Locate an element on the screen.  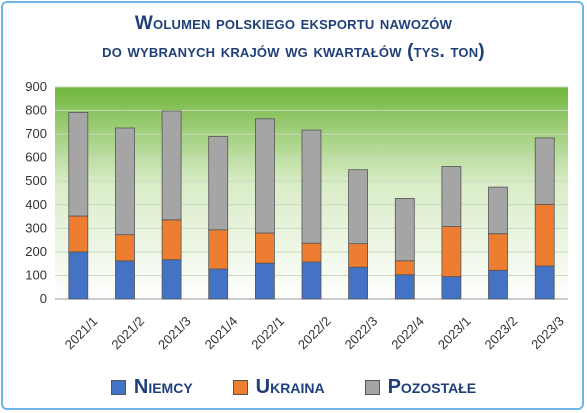
y-tick-label: 900 is located at coordinates (36, 86).